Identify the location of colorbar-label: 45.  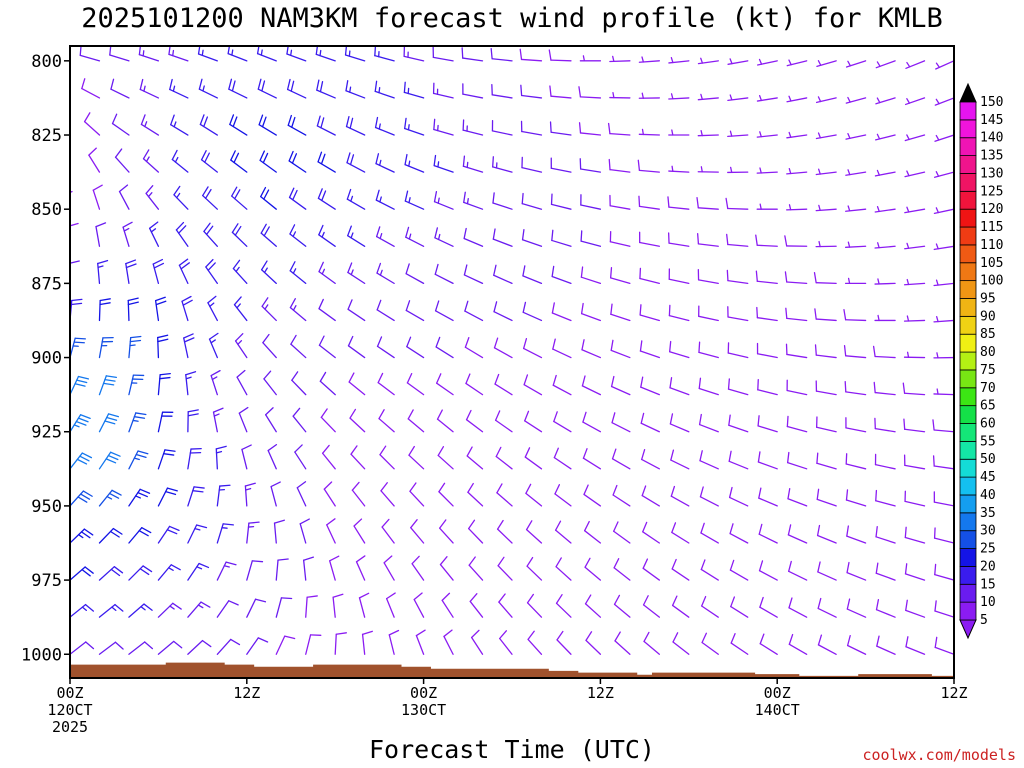
(988, 477).